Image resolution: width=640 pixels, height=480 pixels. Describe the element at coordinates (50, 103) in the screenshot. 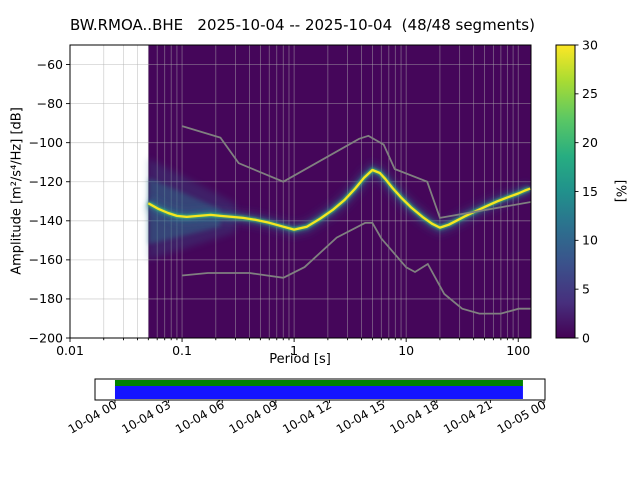

I see `y-tick-label: −80` at that location.